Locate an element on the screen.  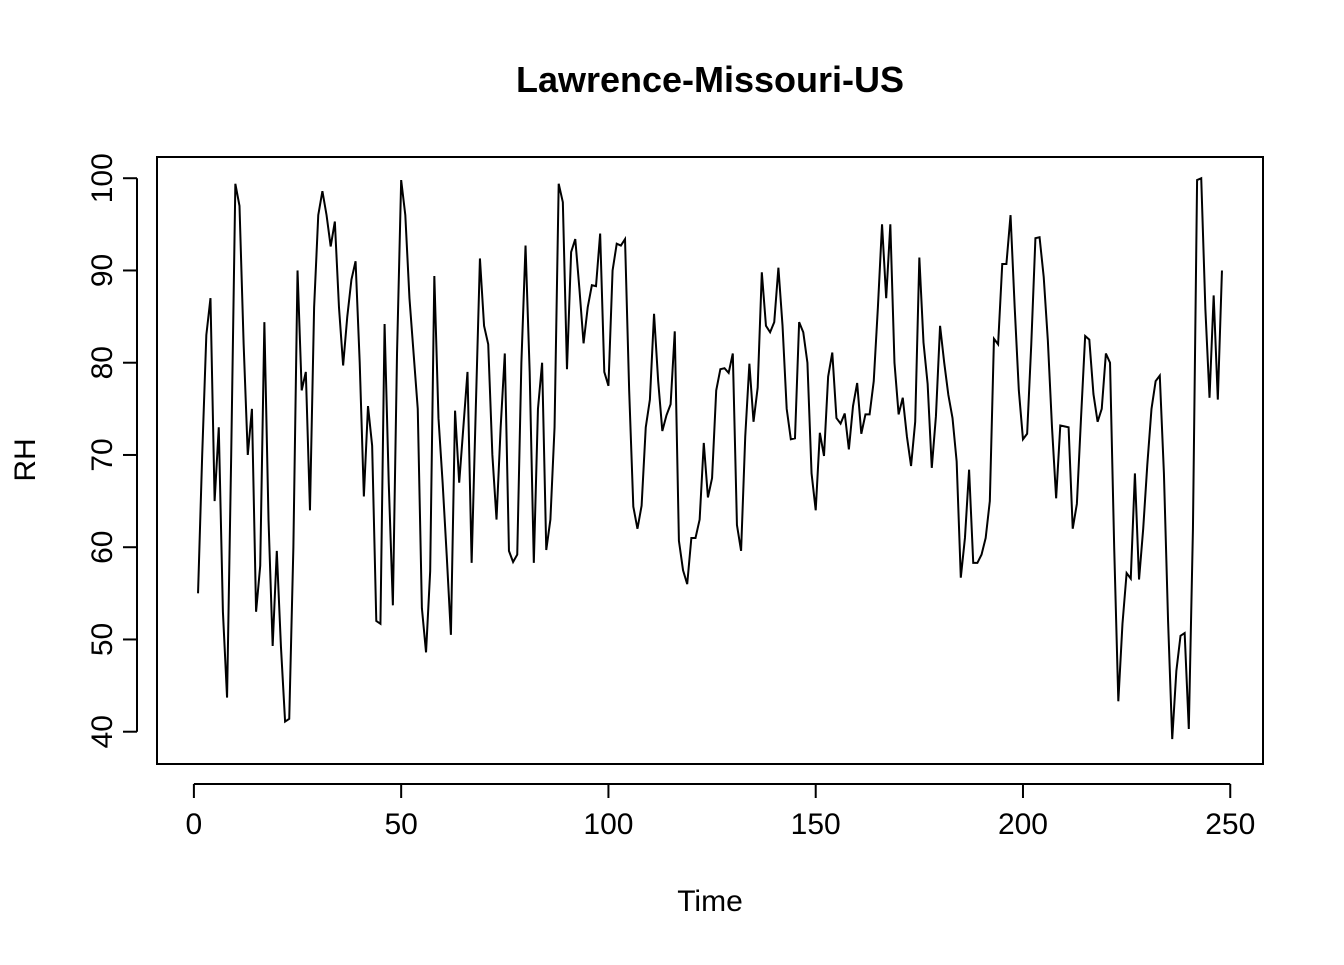
y-tick-label: 40 is located at coordinates (102, 731).